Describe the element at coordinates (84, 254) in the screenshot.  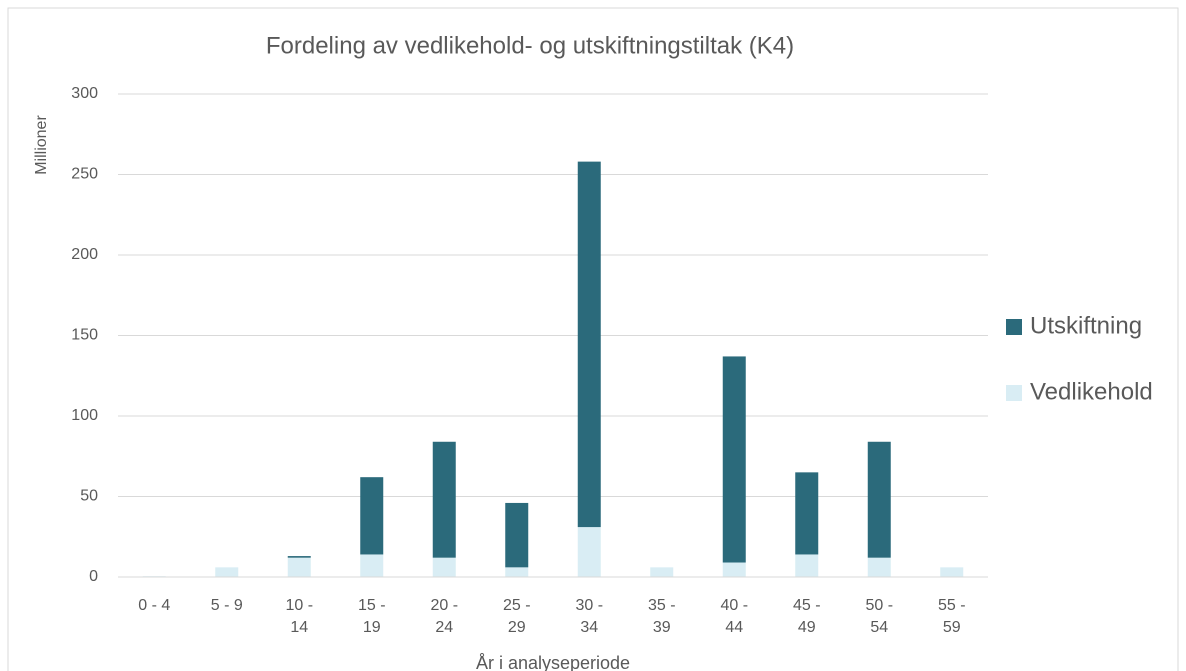
I see `y-tick-label: 200` at that location.